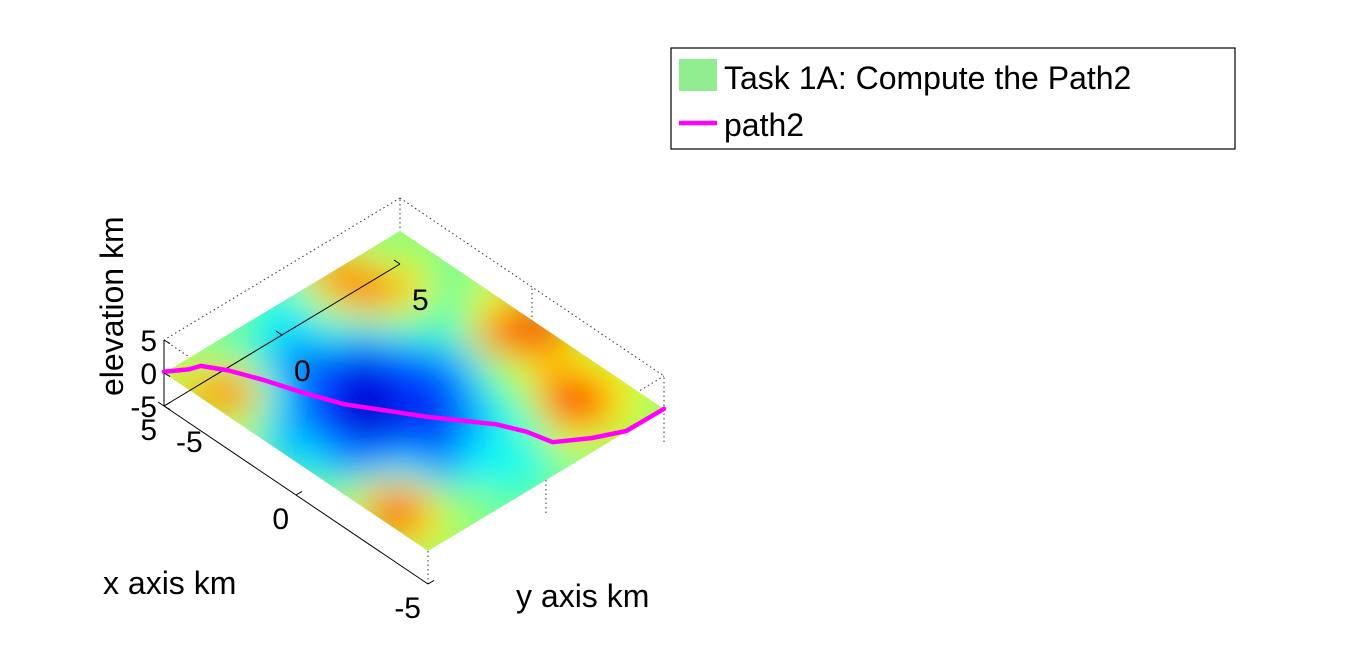  I want to click on x-axis-label: x axis km, so click(169, 583).